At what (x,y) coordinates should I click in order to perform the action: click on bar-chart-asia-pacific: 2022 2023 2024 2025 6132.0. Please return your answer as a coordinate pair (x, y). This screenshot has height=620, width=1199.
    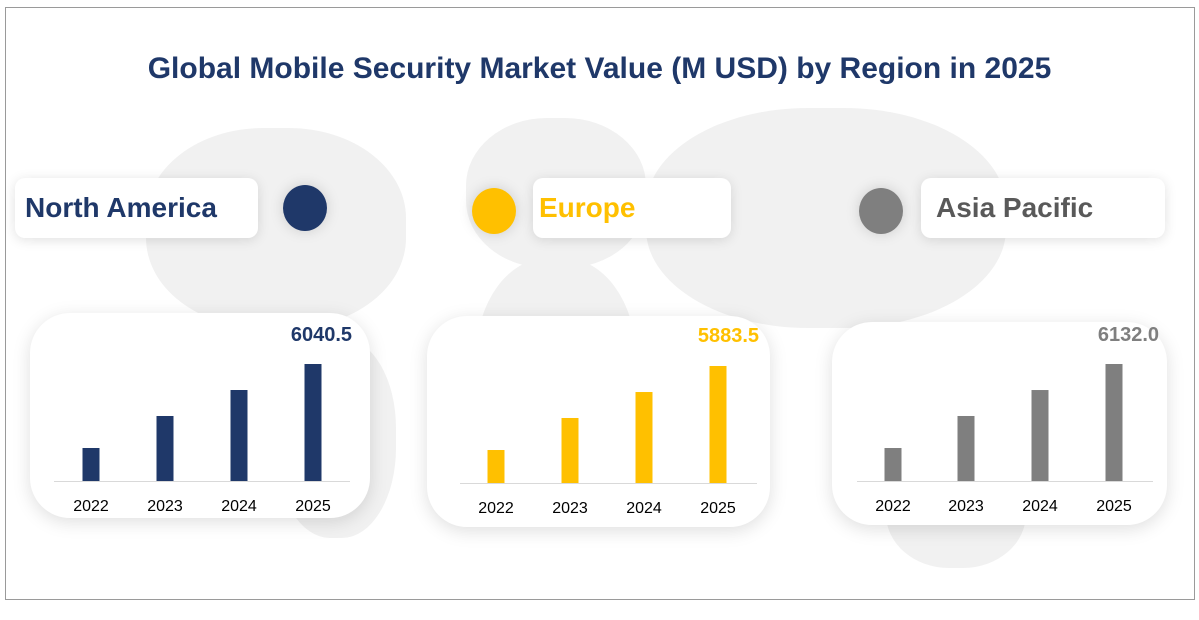
    Looking at the image, I should click on (1008, 419).